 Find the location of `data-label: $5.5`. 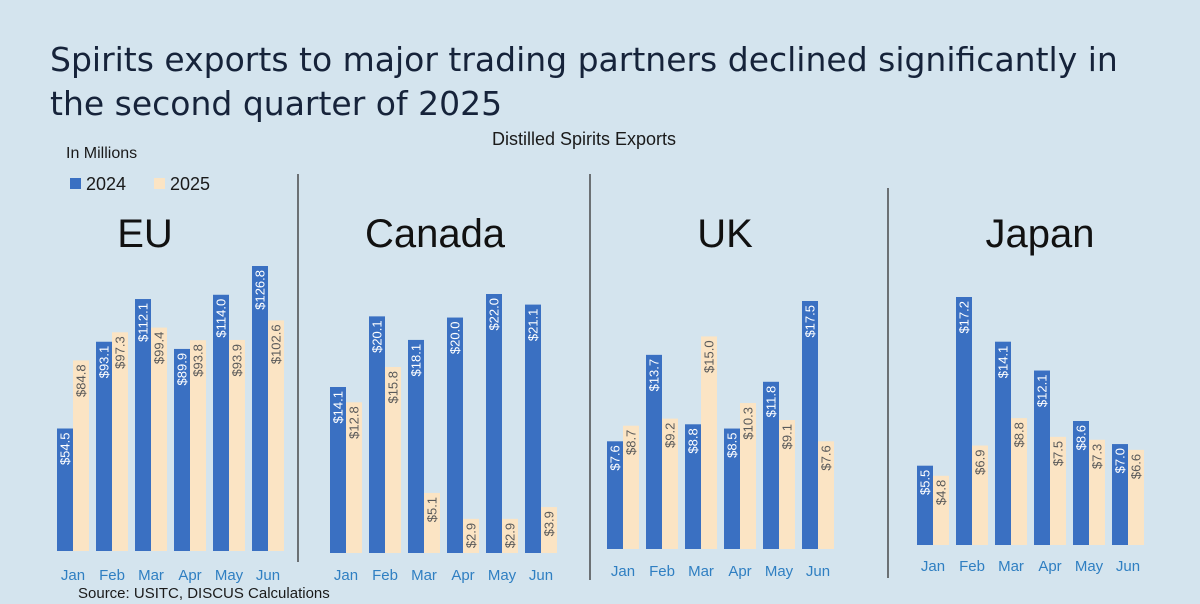

data-label: $5.5 is located at coordinates (925, 482).